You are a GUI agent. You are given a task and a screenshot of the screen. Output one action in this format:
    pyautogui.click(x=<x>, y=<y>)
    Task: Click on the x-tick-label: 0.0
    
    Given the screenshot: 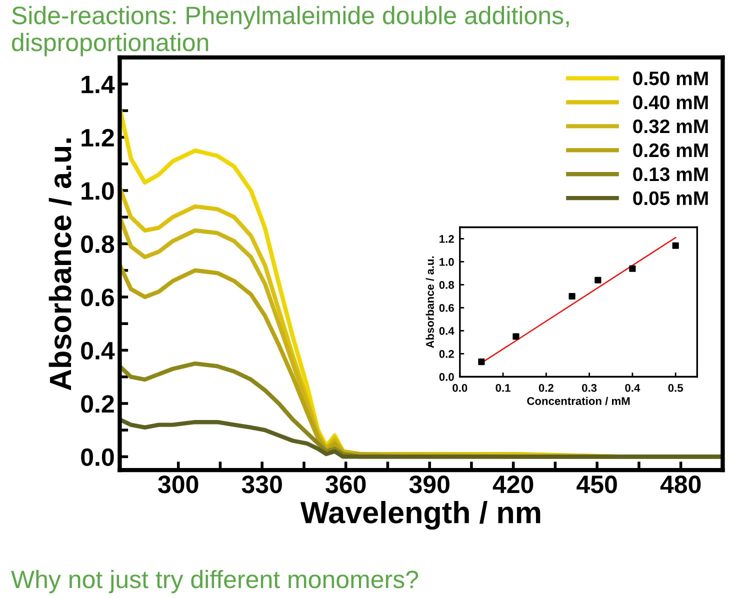 What is the action you would take?
    pyautogui.click(x=460, y=388)
    